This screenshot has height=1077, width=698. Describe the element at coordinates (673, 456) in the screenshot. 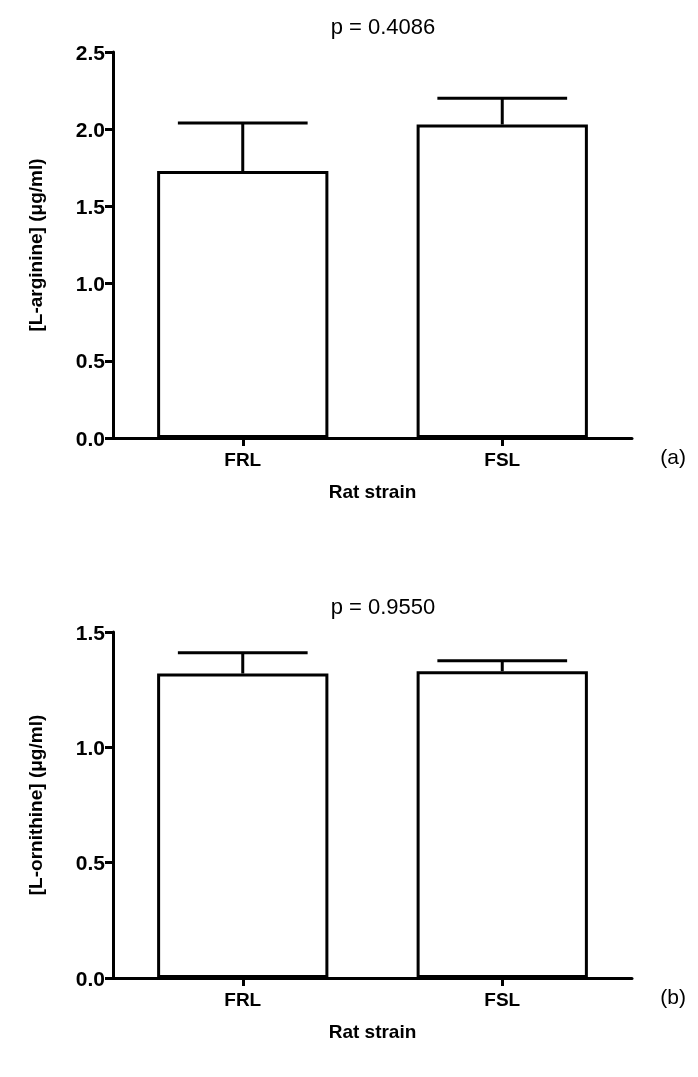

I see `text: (a)` at that location.